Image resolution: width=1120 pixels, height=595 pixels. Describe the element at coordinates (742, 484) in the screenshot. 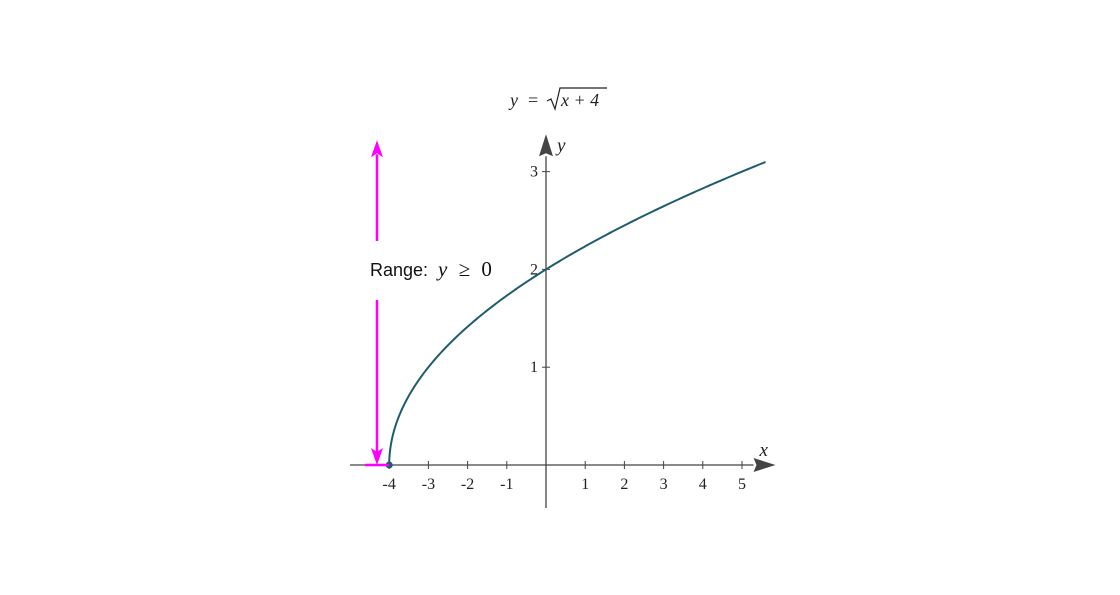

I see `x-tick-label: 5` at that location.